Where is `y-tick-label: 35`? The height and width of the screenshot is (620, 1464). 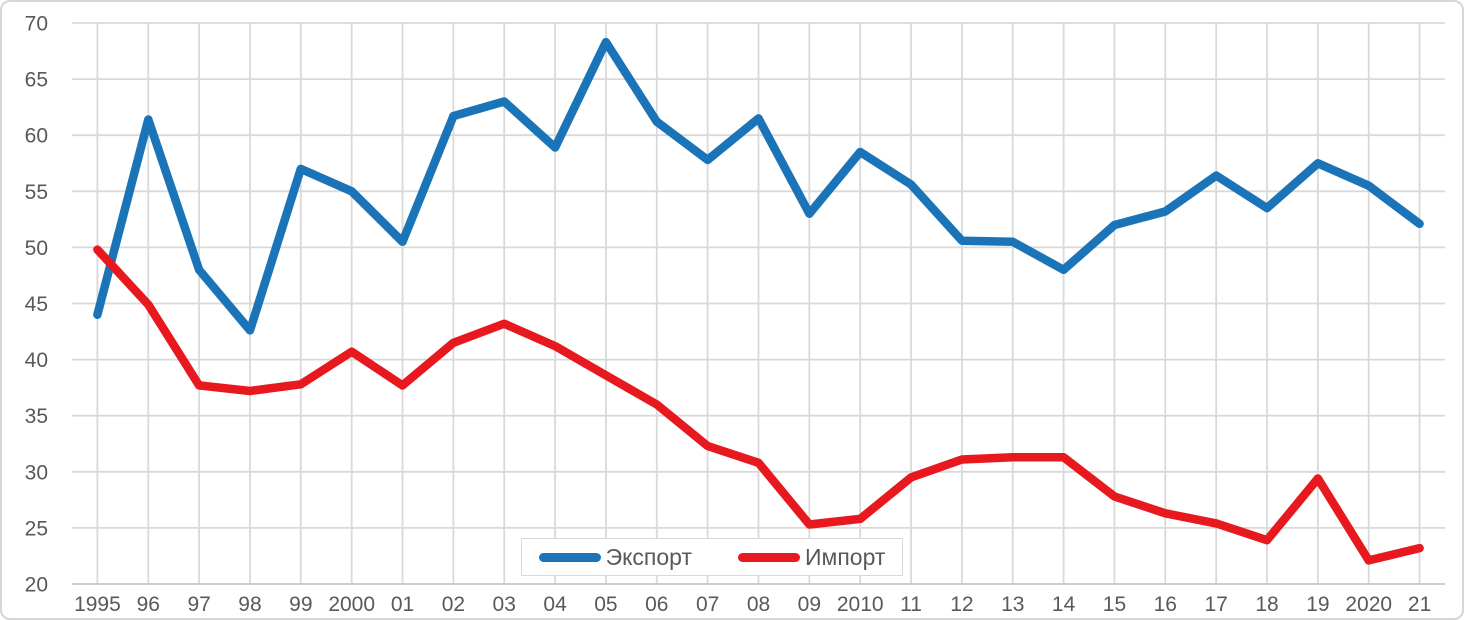
y-tick-label: 35 is located at coordinates (36, 416).